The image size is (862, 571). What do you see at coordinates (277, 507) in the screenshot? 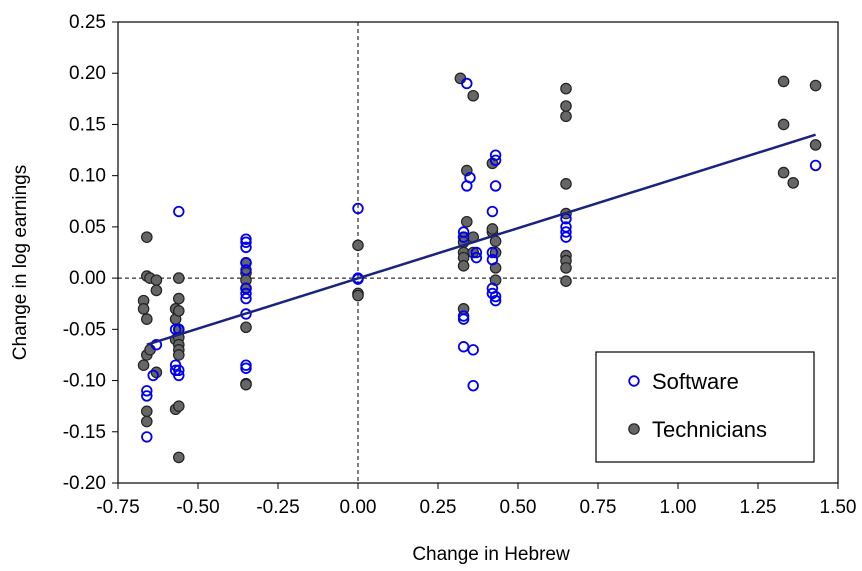
I see `x-tick-label: -0.25` at bounding box center [277, 507].